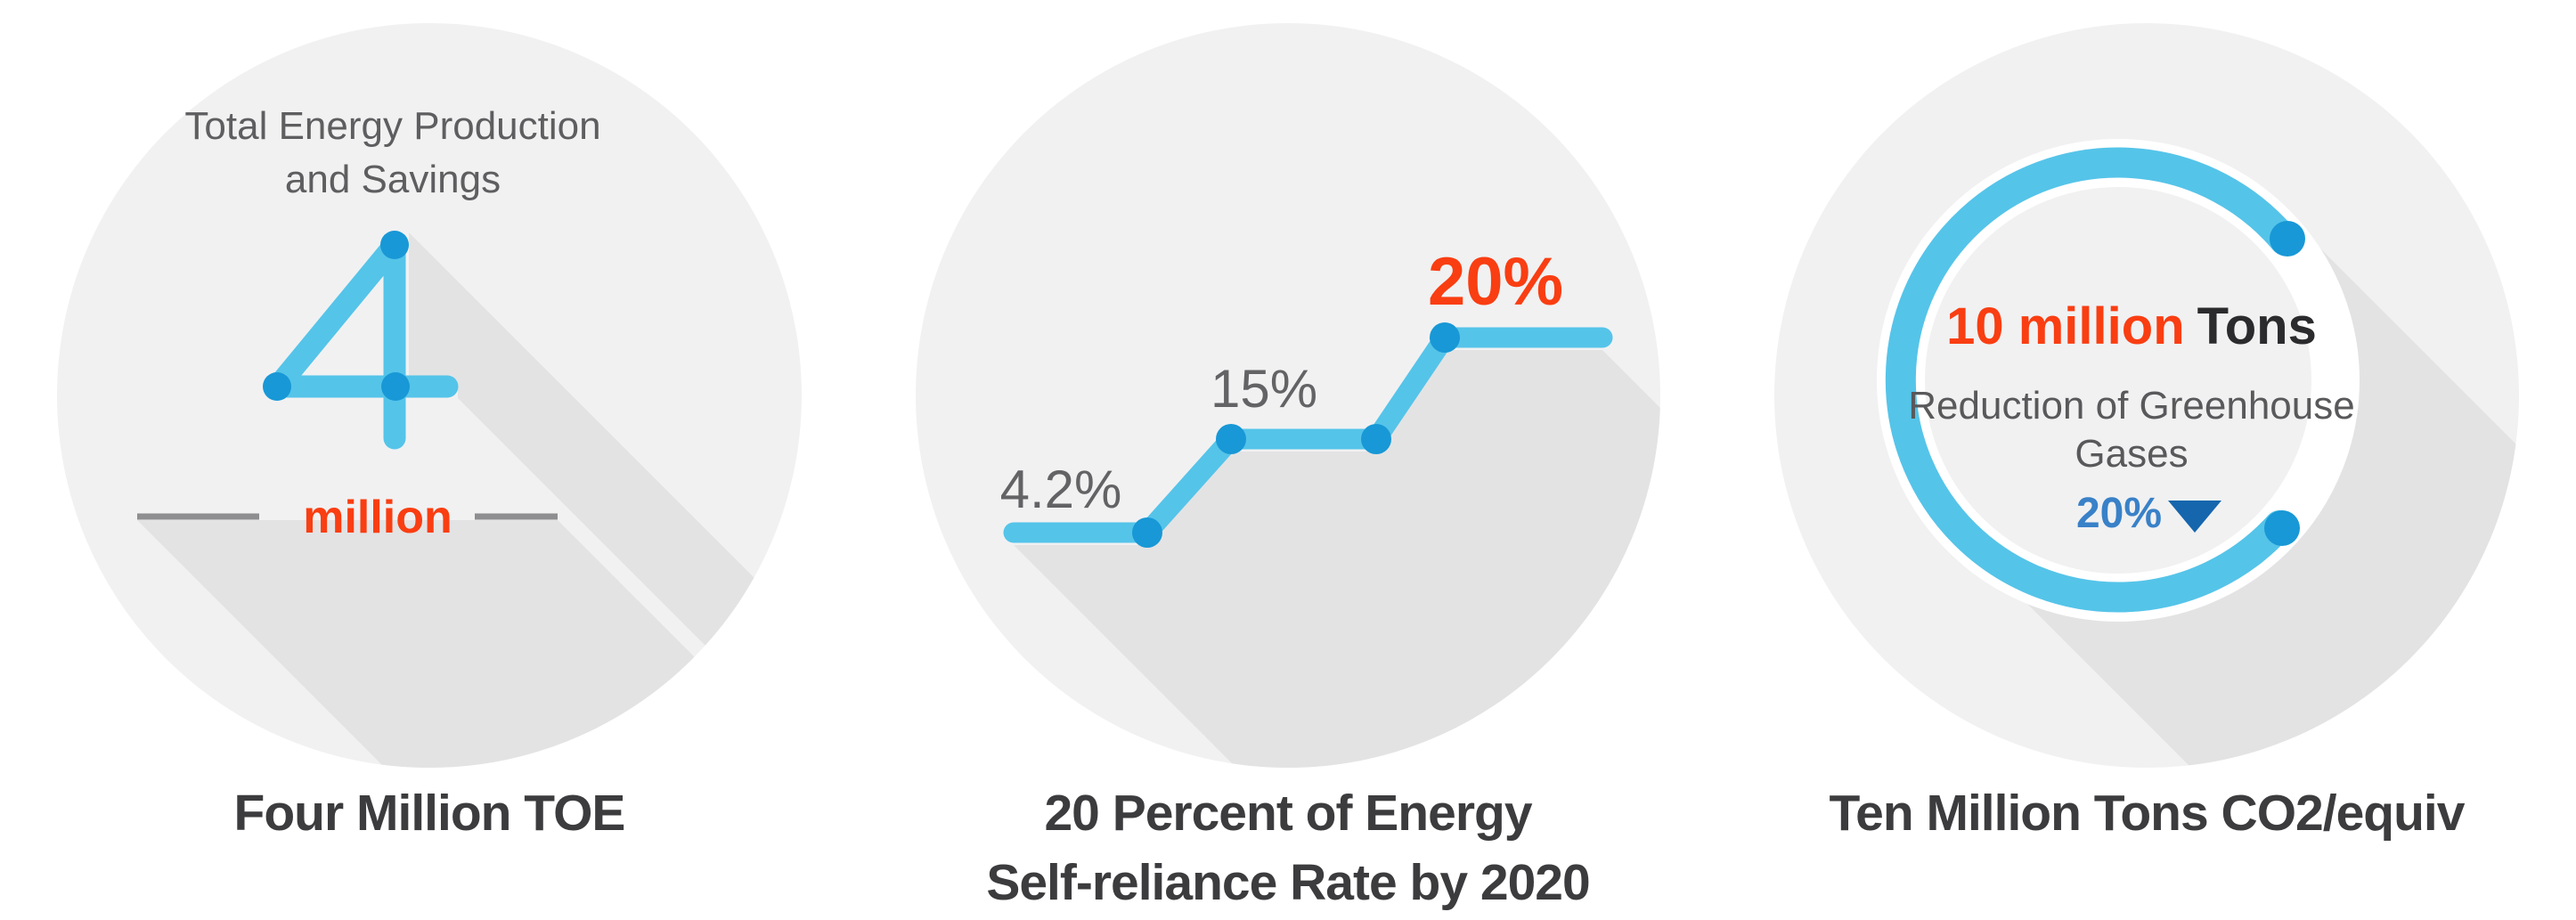 The image size is (2576, 920). What do you see at coordinates (1061, 489) in the screenshot?
I see `data-label-start: 4.2%` at bounding box center [1061, 489].